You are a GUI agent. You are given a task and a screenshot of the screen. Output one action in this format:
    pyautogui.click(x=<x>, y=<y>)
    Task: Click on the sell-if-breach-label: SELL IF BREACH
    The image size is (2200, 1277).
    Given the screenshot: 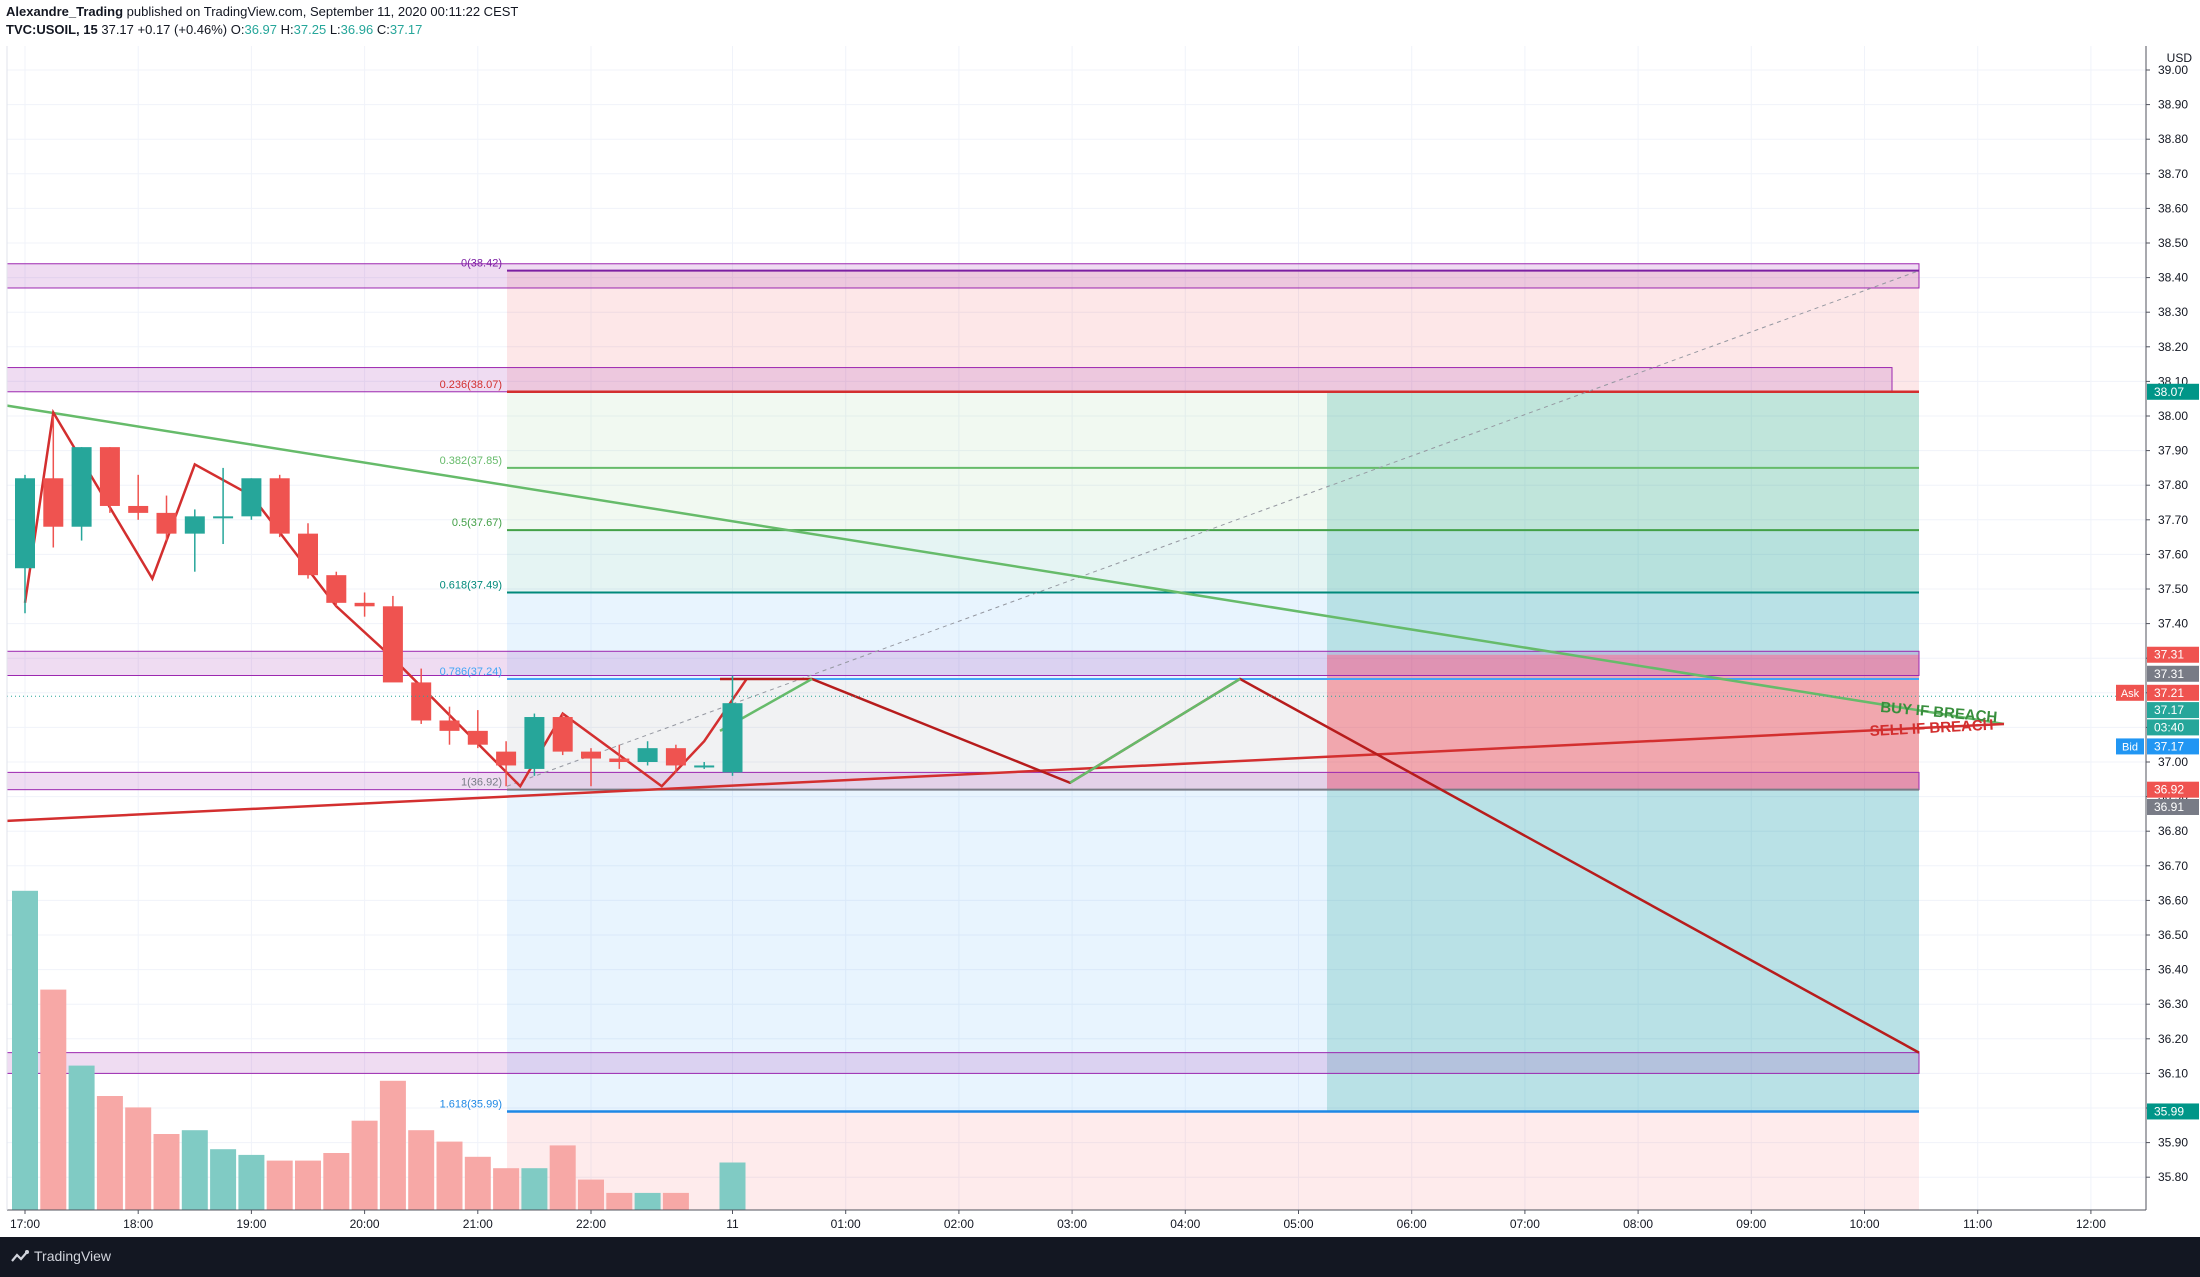 What is the action you would take?
    pyautogui.click(x=1931, y=728)
    